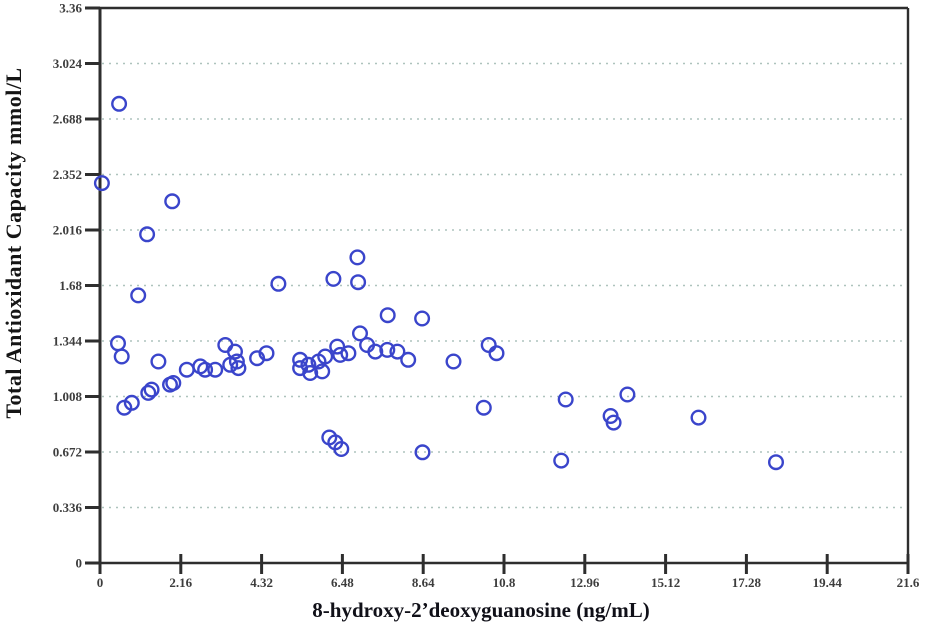 This screenshot has width=937, height=634. Describe the element at coordinates (68, 507) in the screenshot. I see `y-tick-label: 0.336` at that location.